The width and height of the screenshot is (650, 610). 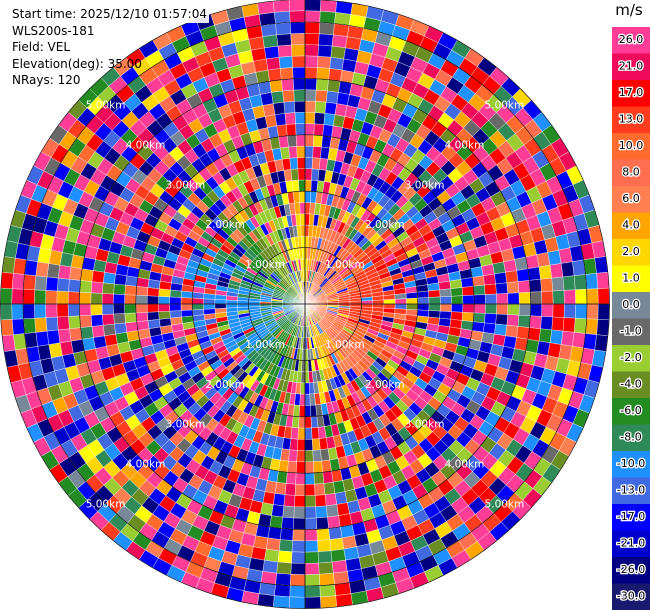 I want to click on range-ring-label: 3.00km, so click(x=425, y=185).